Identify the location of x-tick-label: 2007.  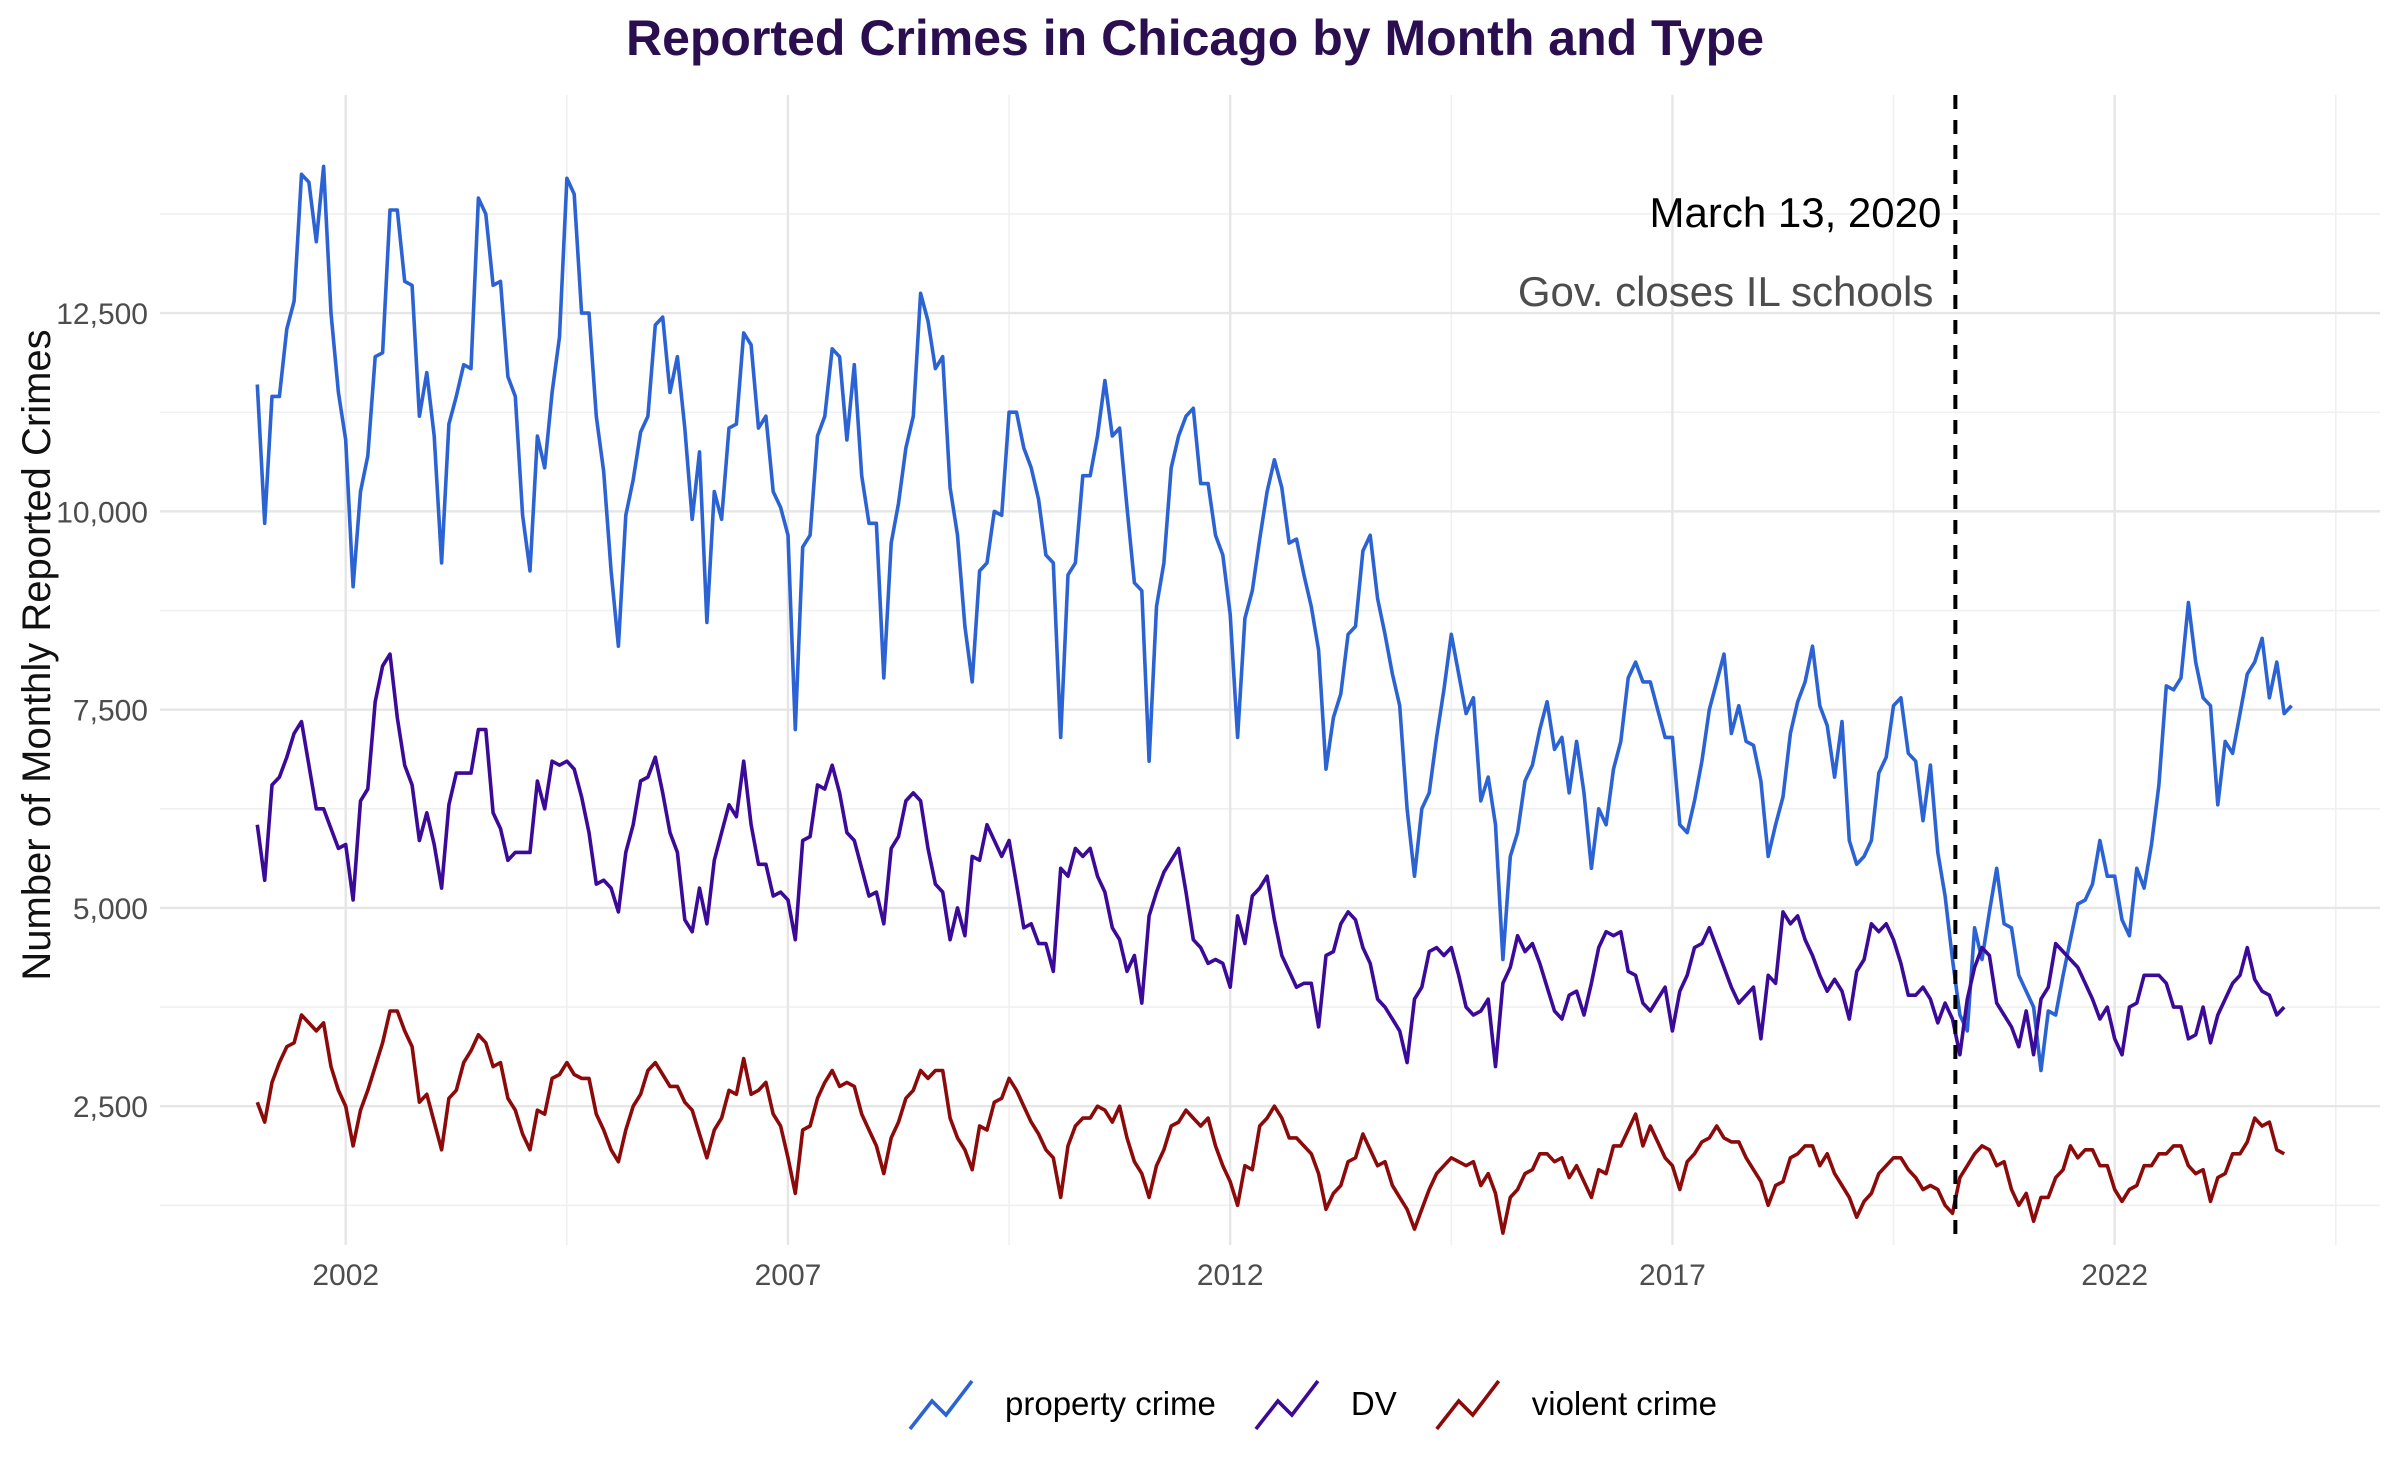
(788, 1275).